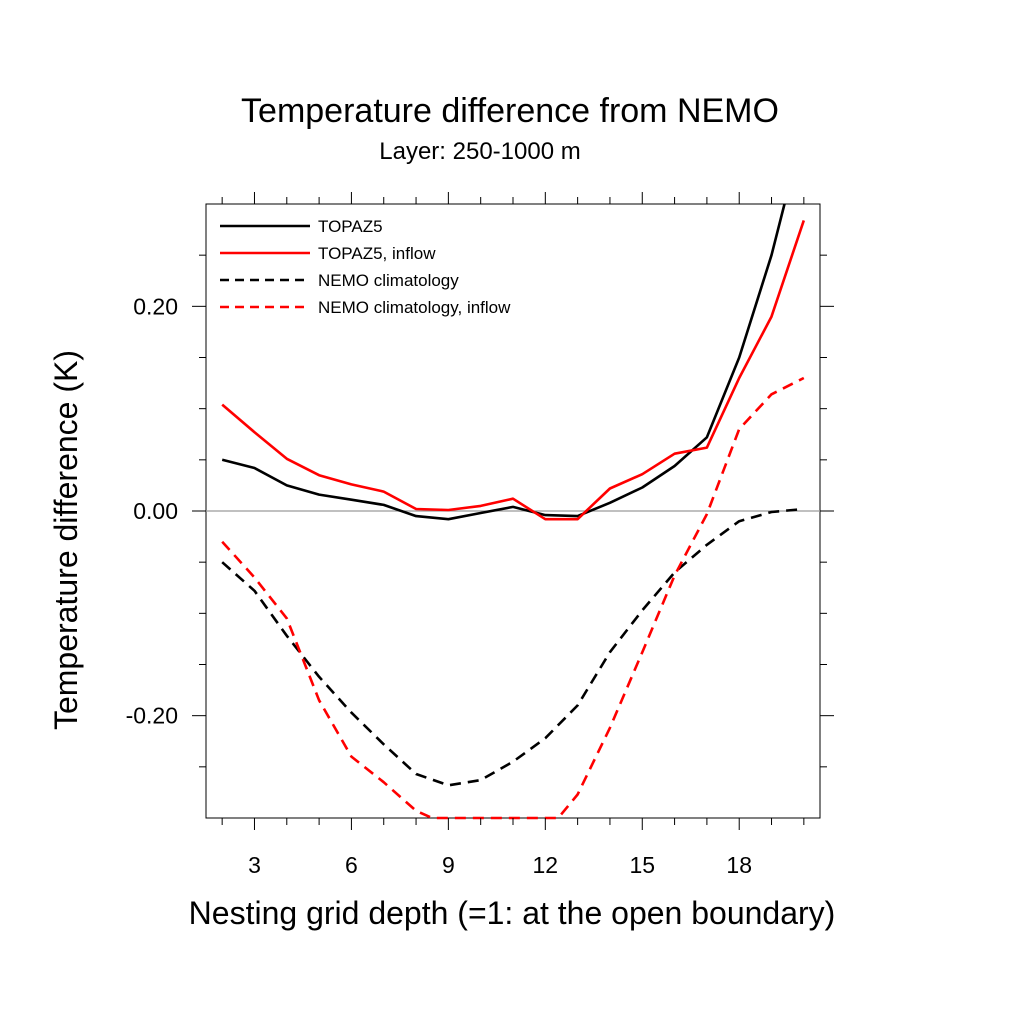  Describe the element at coordinates (66, 540) in the screenshot. I see `y-axis-title: Temperature difference (K)` at that location.